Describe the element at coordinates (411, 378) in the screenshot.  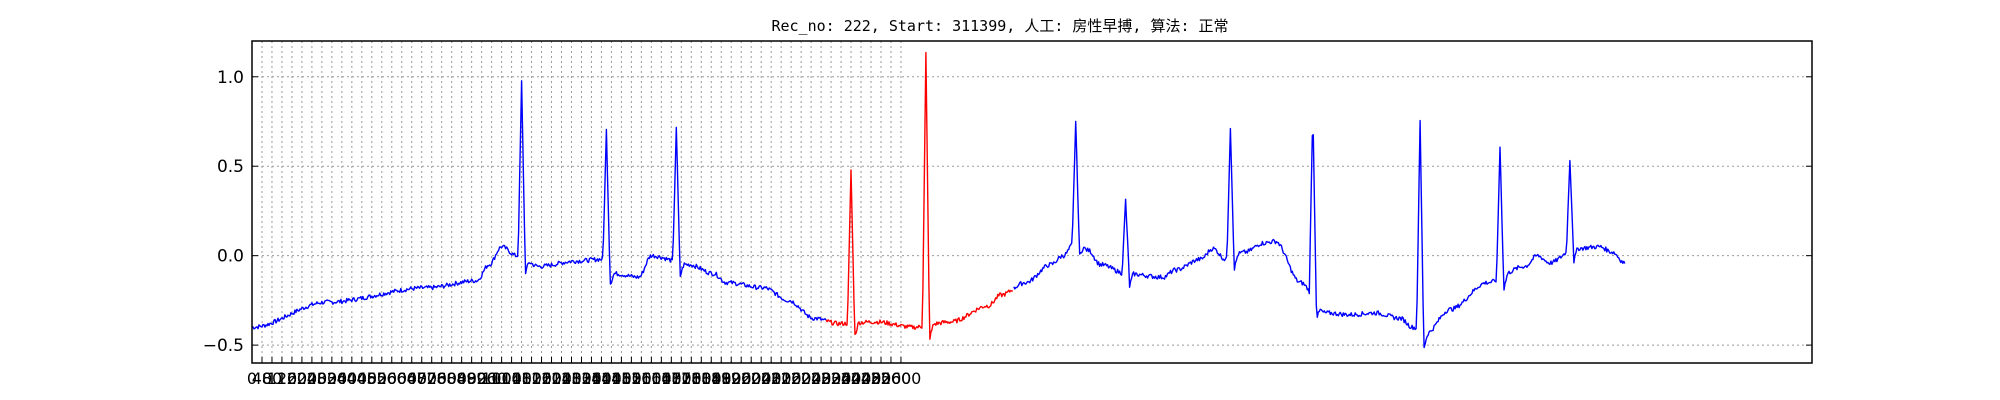
I see `x-tick-label: 640` at that location.